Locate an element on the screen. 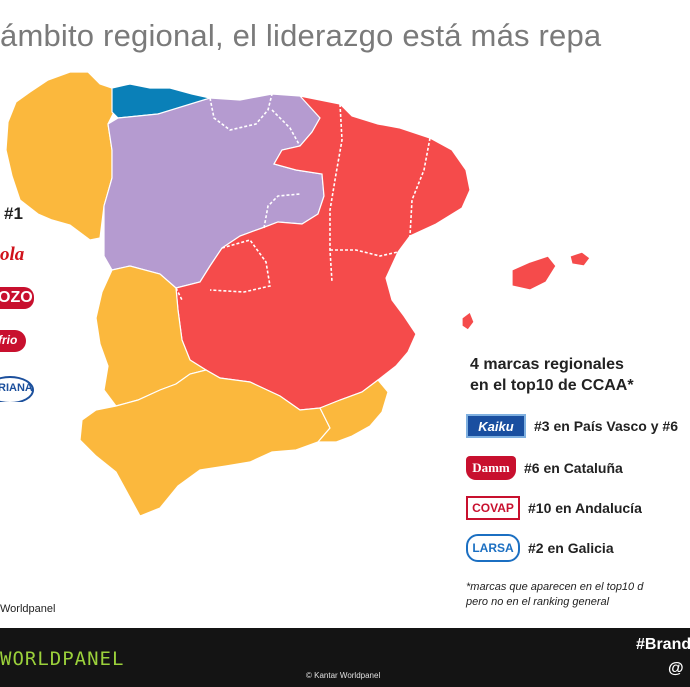 The height and width of the screenshot is (687, 690). legend-item-covap: COVAP #10 en Andalucía is located at coordinates (554, 508).